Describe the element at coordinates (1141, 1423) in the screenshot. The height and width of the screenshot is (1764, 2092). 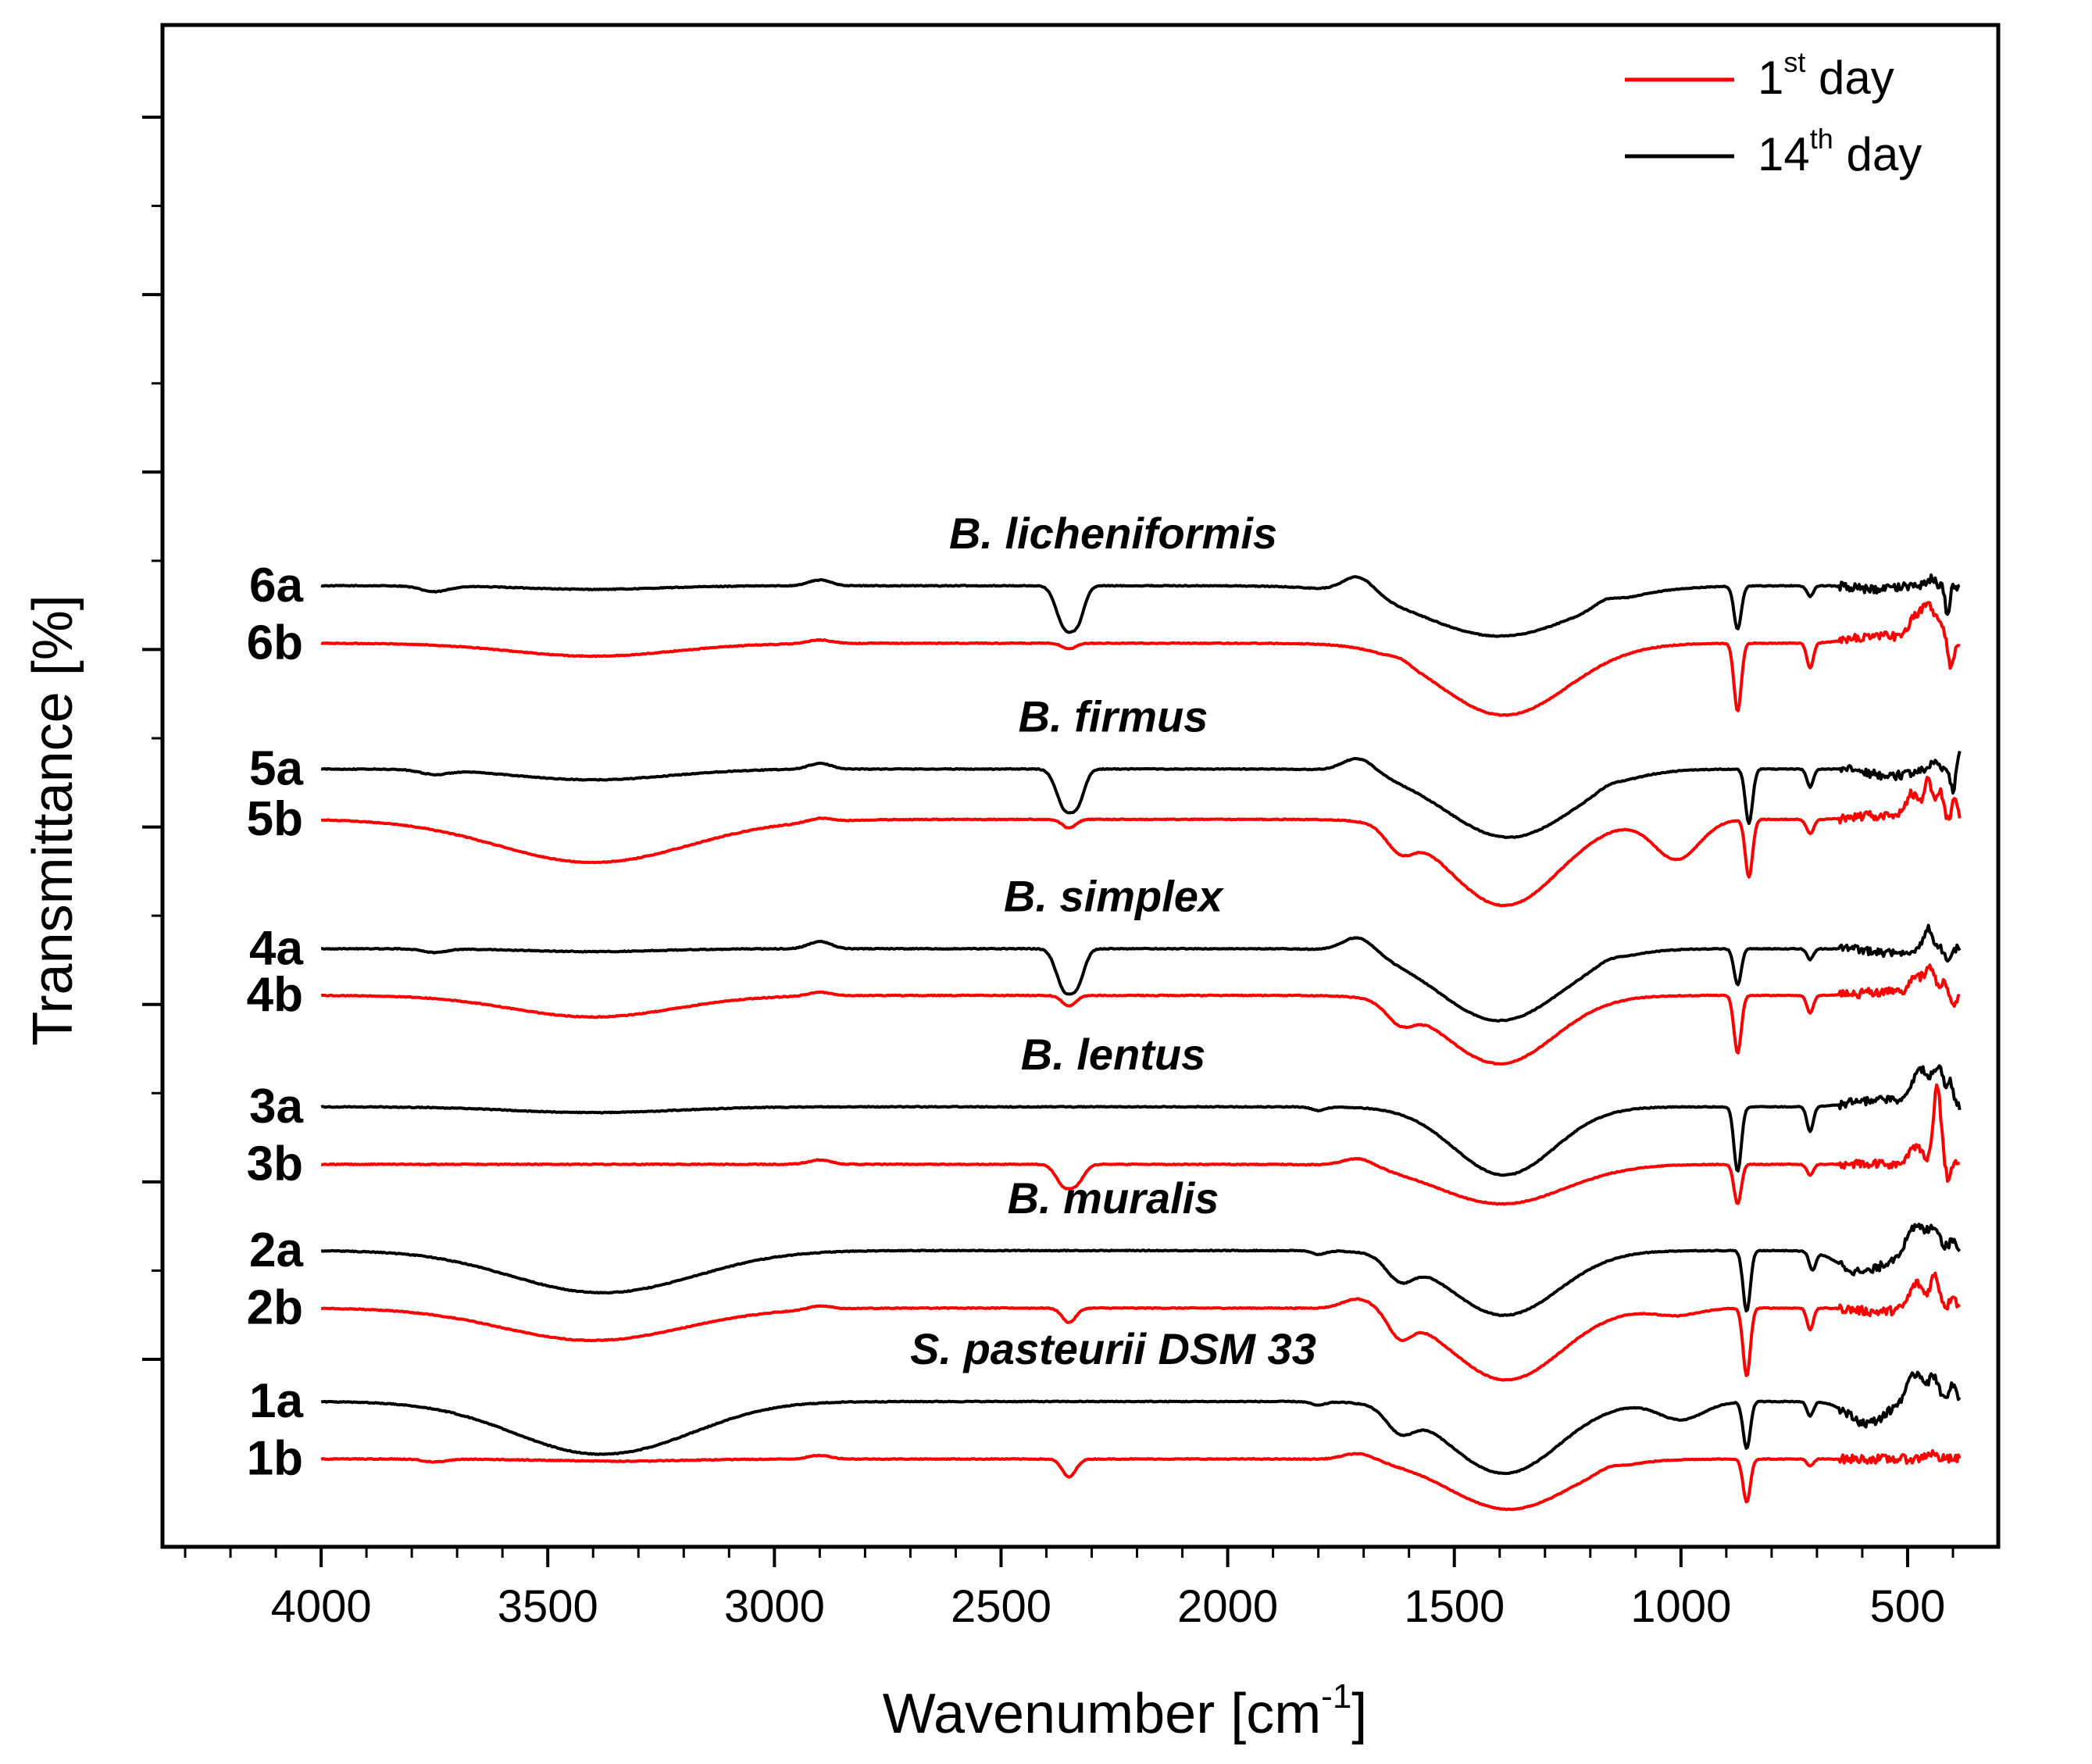
I see `spectrum-1a` at that location.